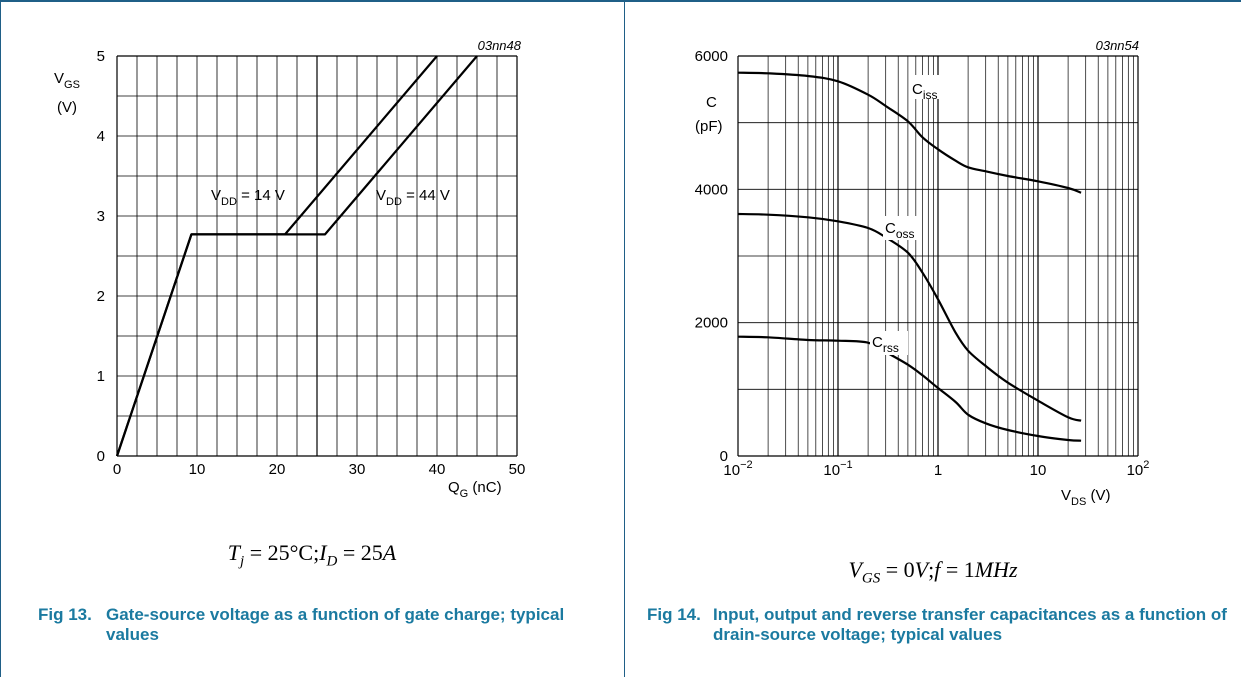 The width and height of the screenshot is (1241, 677). What do you see at coordinates (101, 296) in the screenshot?
I see `y-tick-label: 2` at bounding box center [101, 296].